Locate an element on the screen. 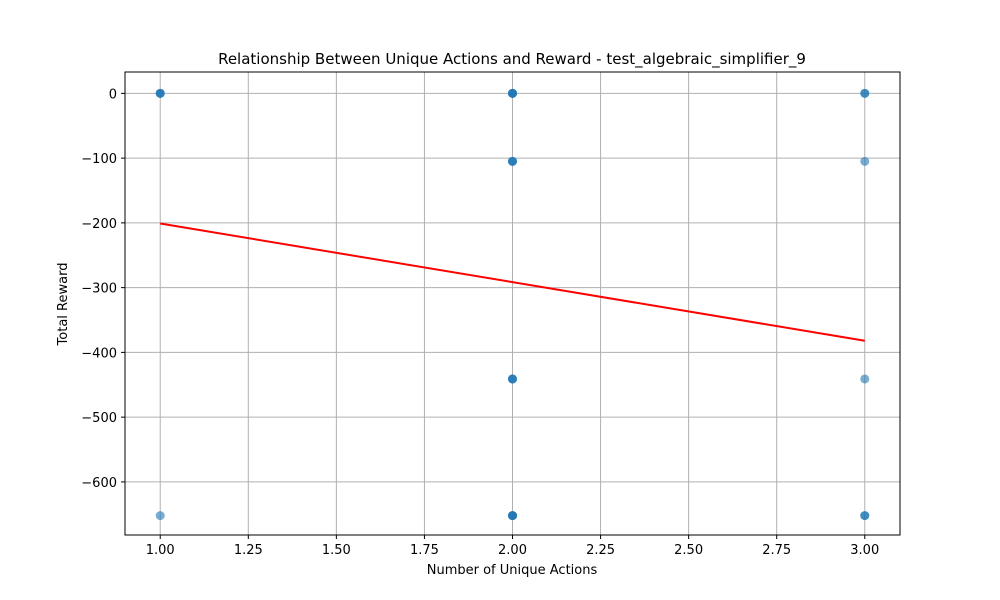  y-tick-label: −300 is located at coordinates (99, 289).